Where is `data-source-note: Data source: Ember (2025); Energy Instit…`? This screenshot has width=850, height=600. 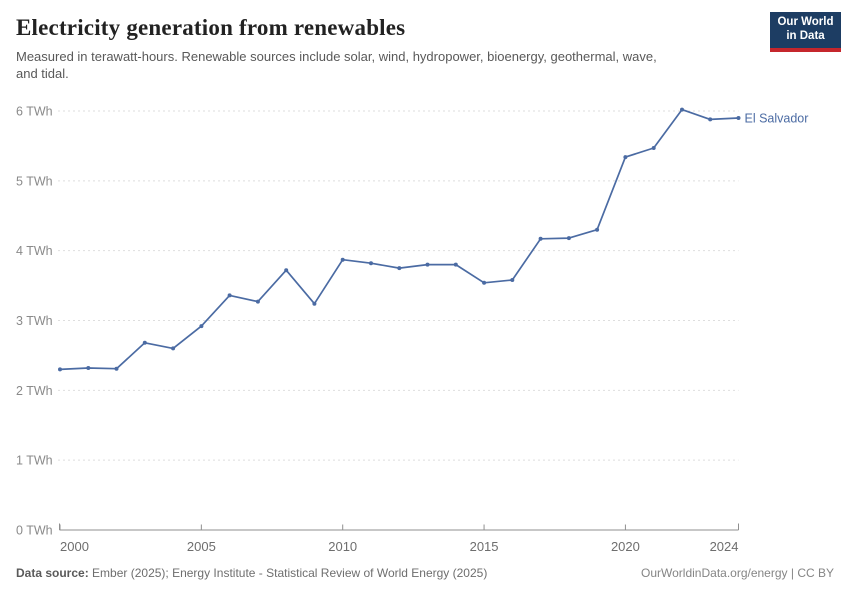 data-source-note: Data source: Ember (2025); Energy Instit… is located at coordinates (251, 573).